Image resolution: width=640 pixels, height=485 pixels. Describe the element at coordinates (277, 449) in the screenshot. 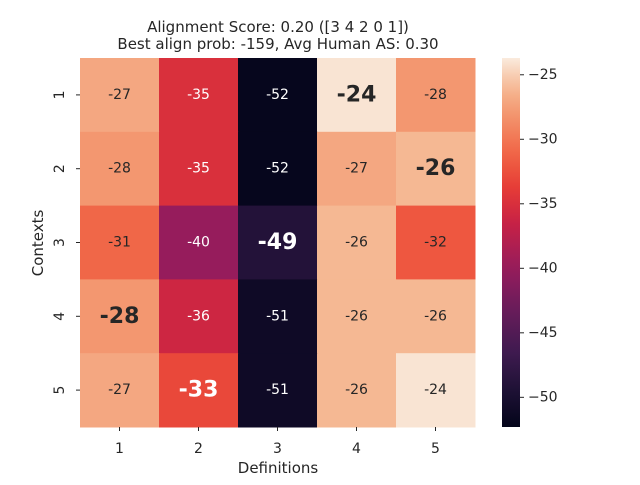

I see `x-tick-label: 3` at that location.